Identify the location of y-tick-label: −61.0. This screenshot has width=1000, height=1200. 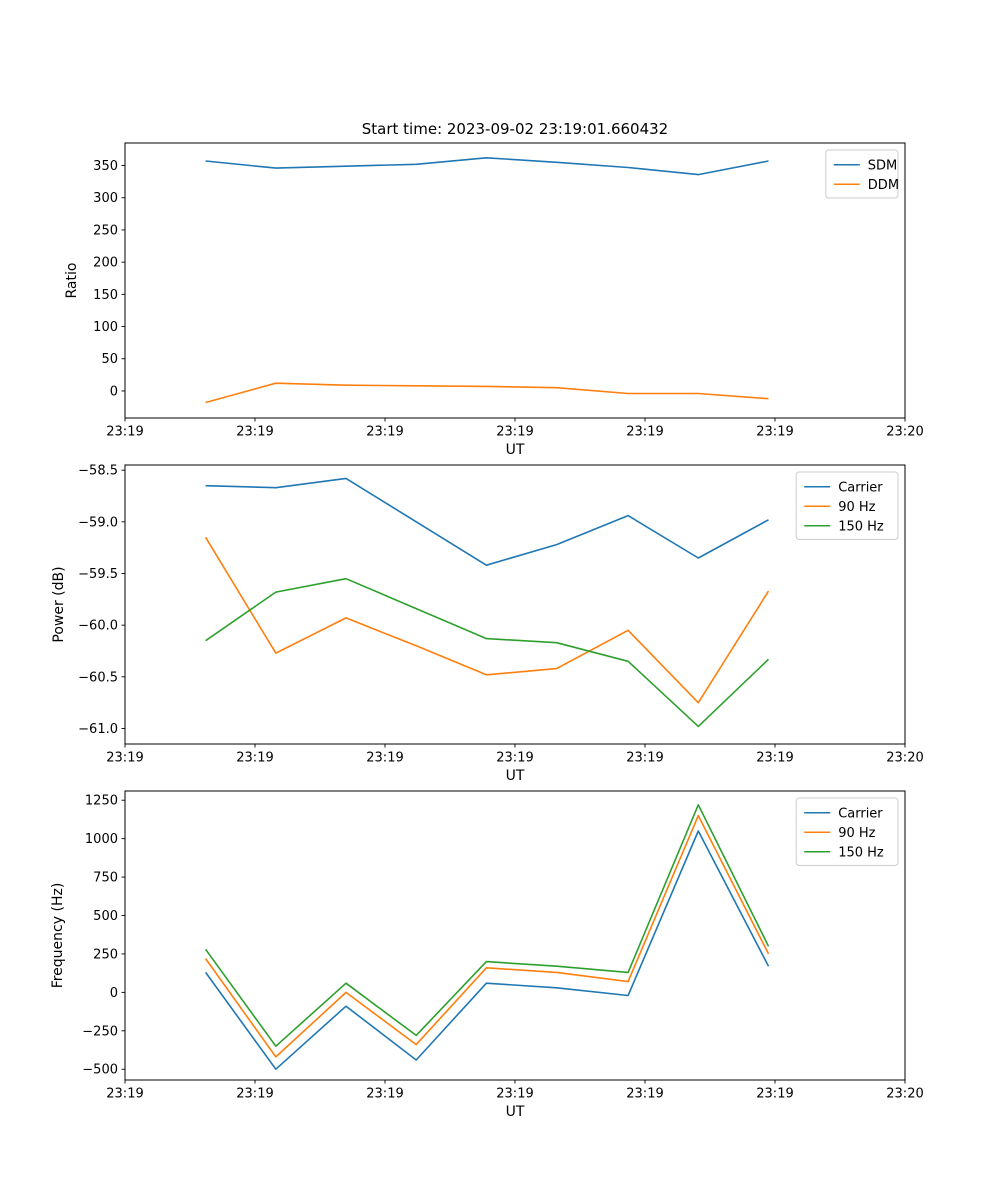
(98, 729).